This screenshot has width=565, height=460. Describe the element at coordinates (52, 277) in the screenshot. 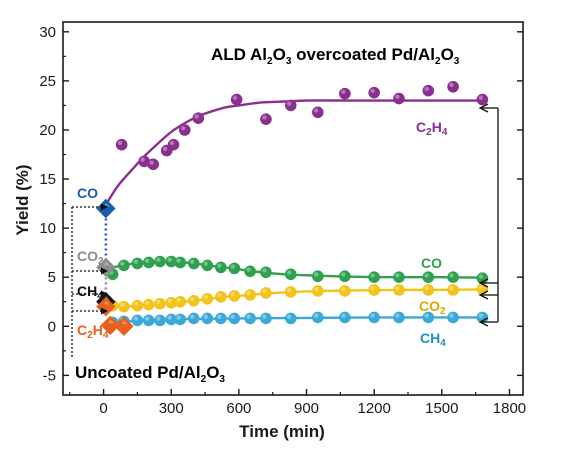

I see `y-tick-label: 5` at that location.